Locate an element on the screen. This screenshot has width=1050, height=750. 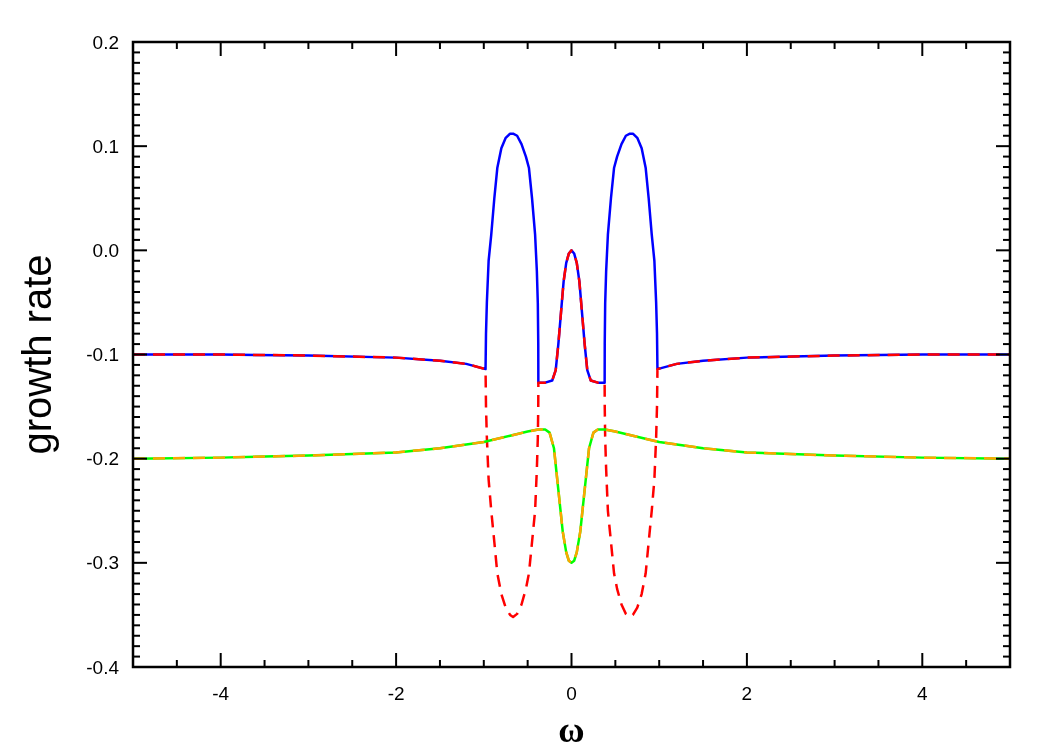
x-tick-label: -4 is located at coordinates (221, 693).